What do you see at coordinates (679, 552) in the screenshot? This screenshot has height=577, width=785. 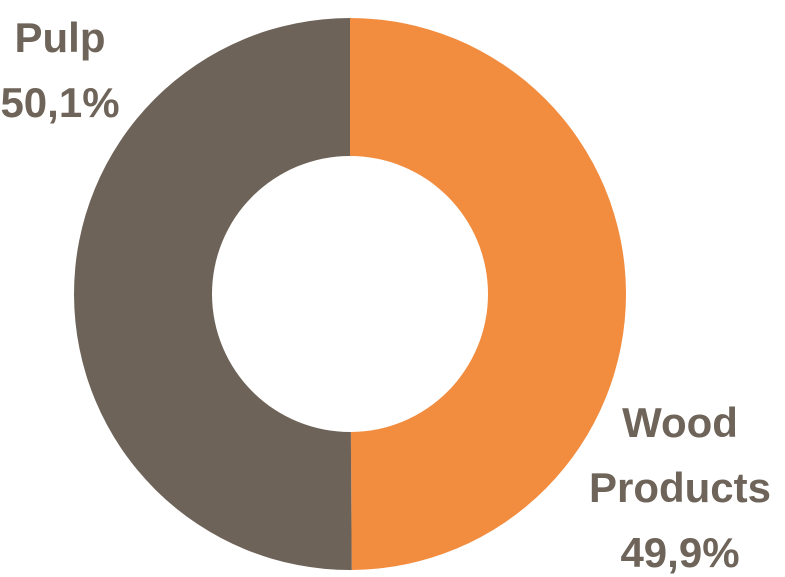 I see `label-wood-value: 49,9%` at bounding box center [679, 552].